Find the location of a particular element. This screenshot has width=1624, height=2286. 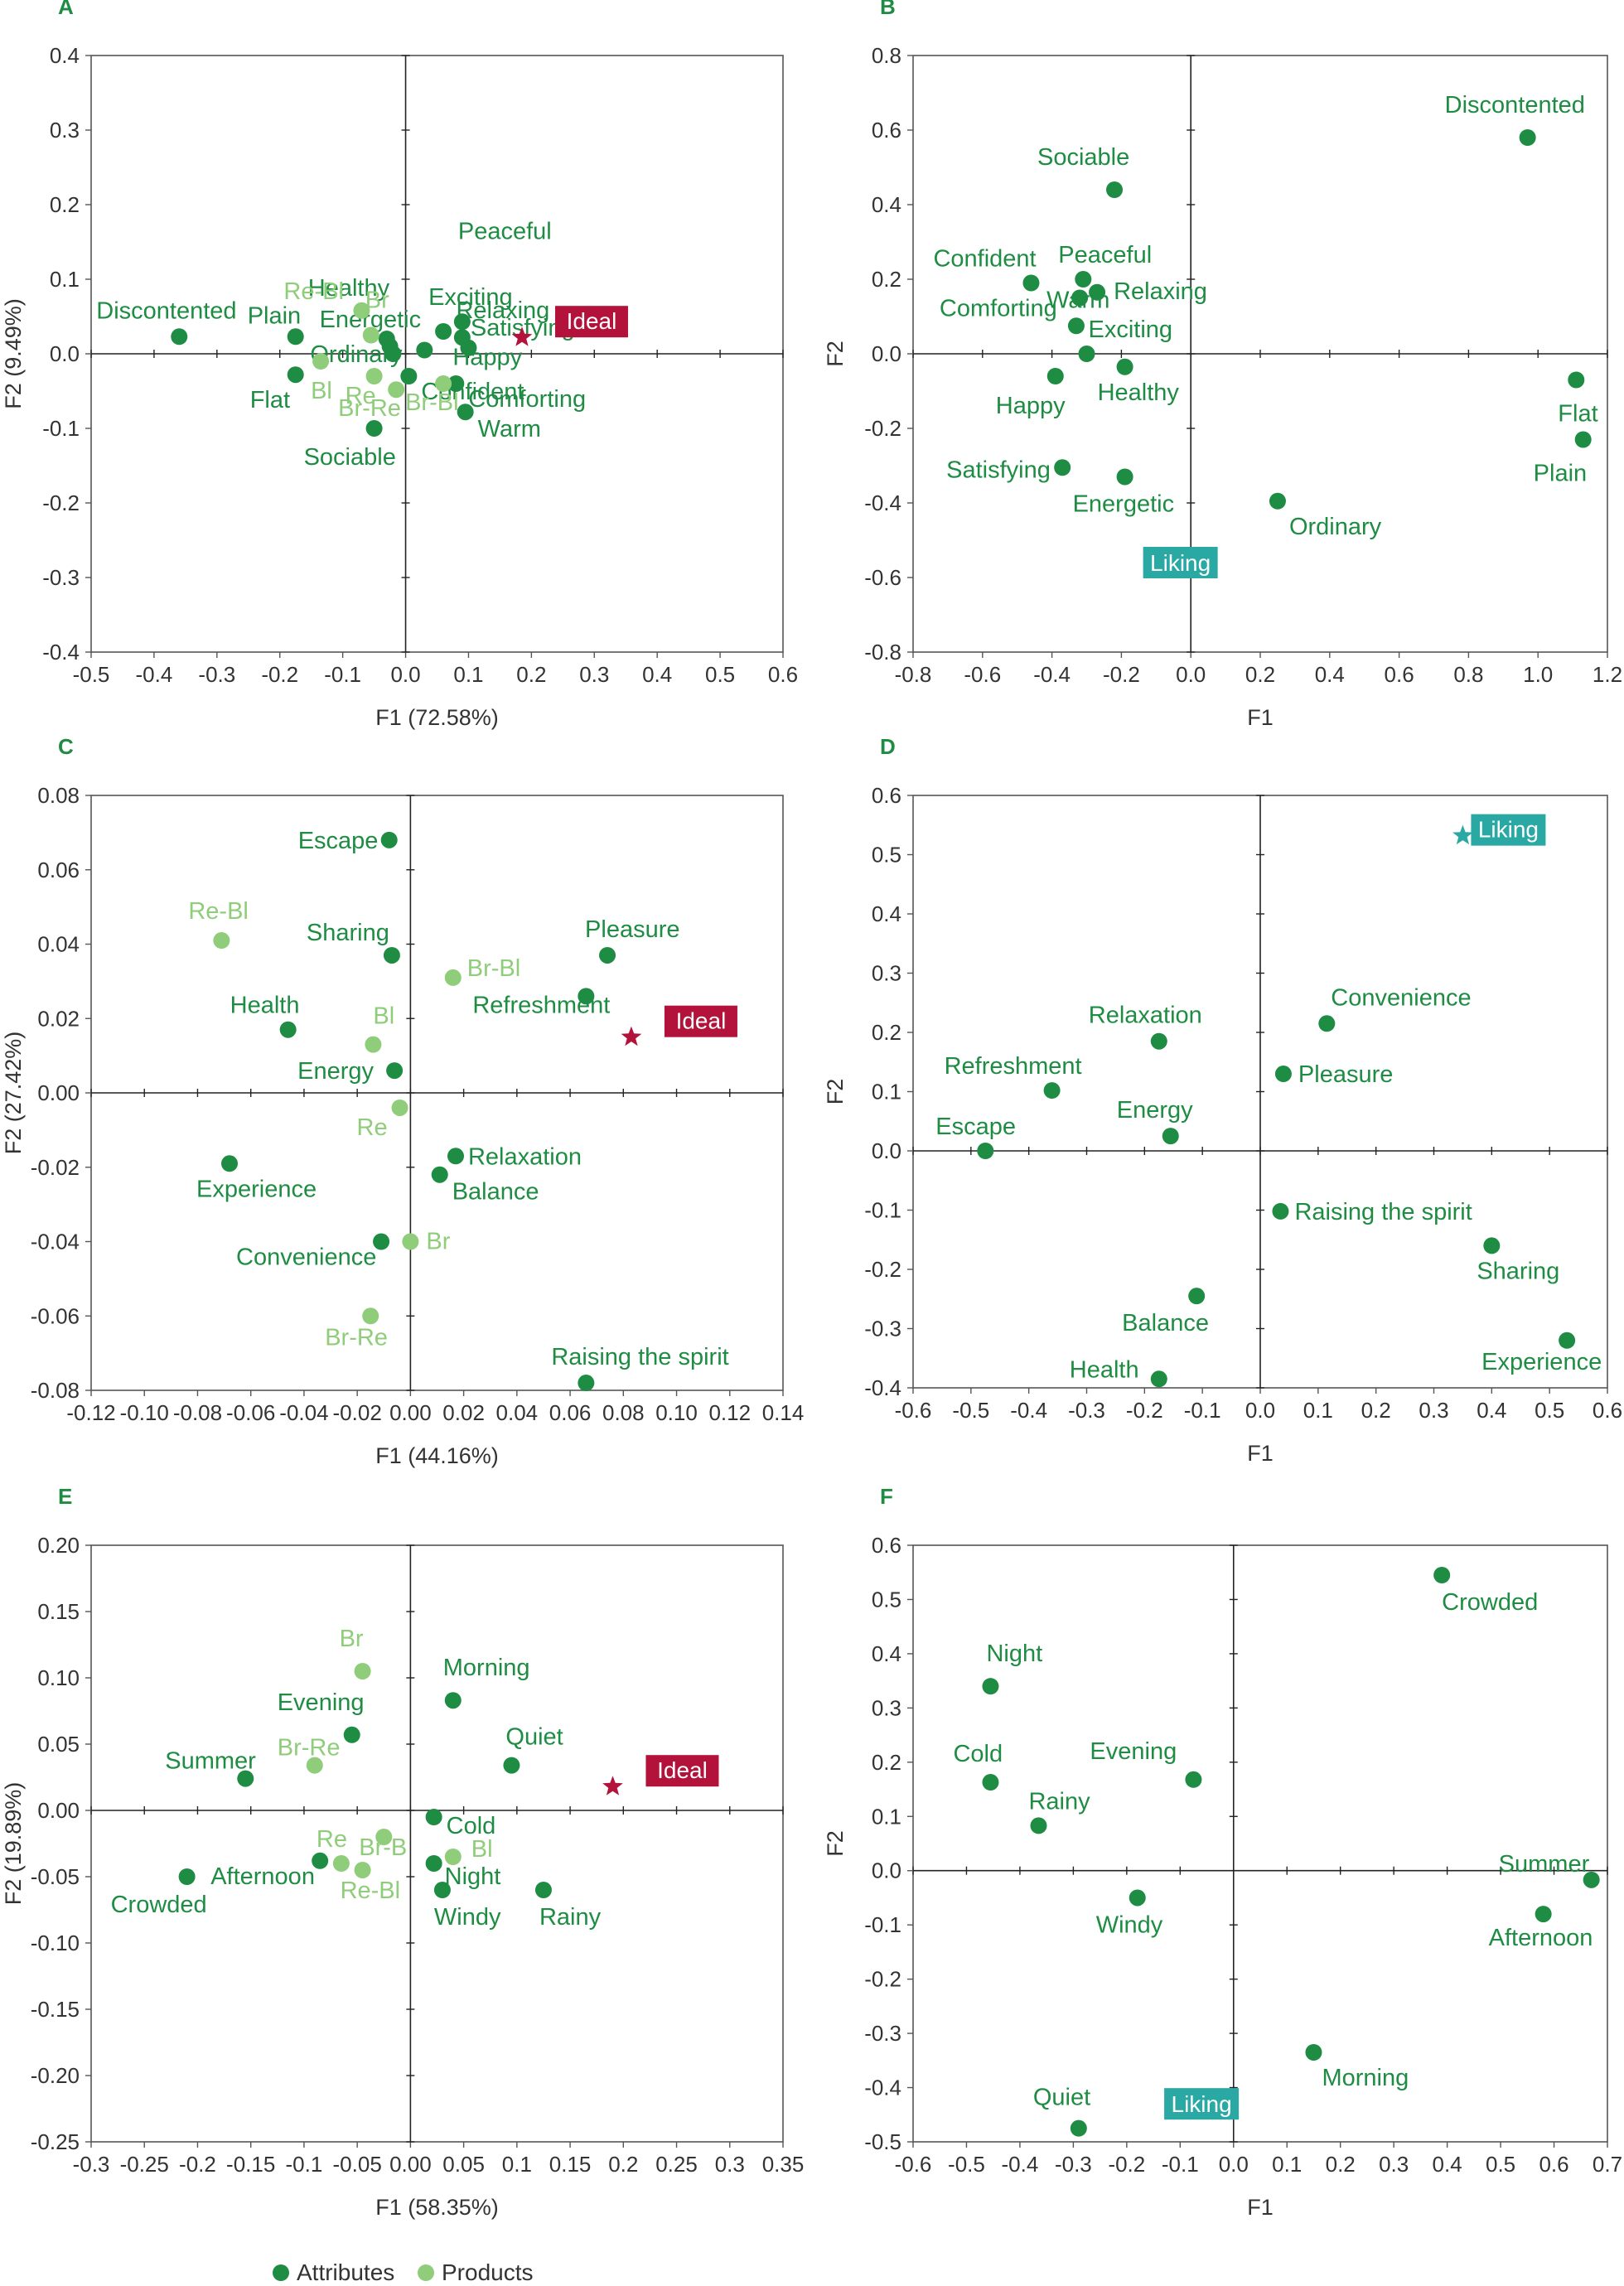

attribute-point-balance is located at coordinates (439, 1174).